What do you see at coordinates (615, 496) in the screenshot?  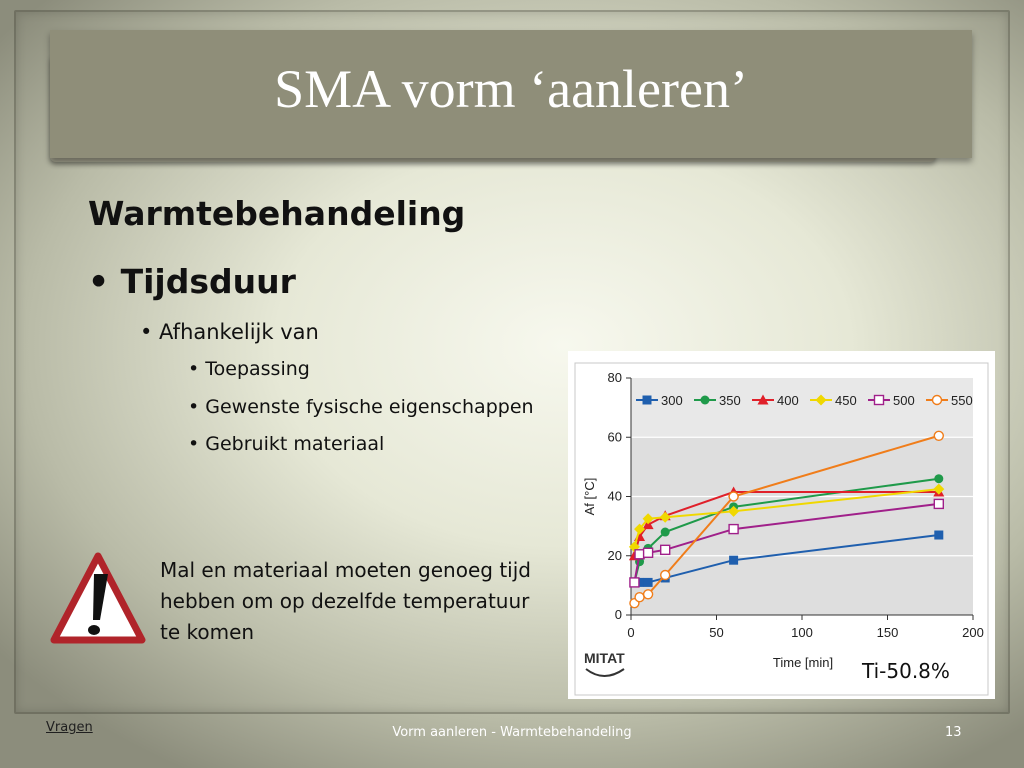 I see `y-tick-label: 40` at bounding box center [615, 496].